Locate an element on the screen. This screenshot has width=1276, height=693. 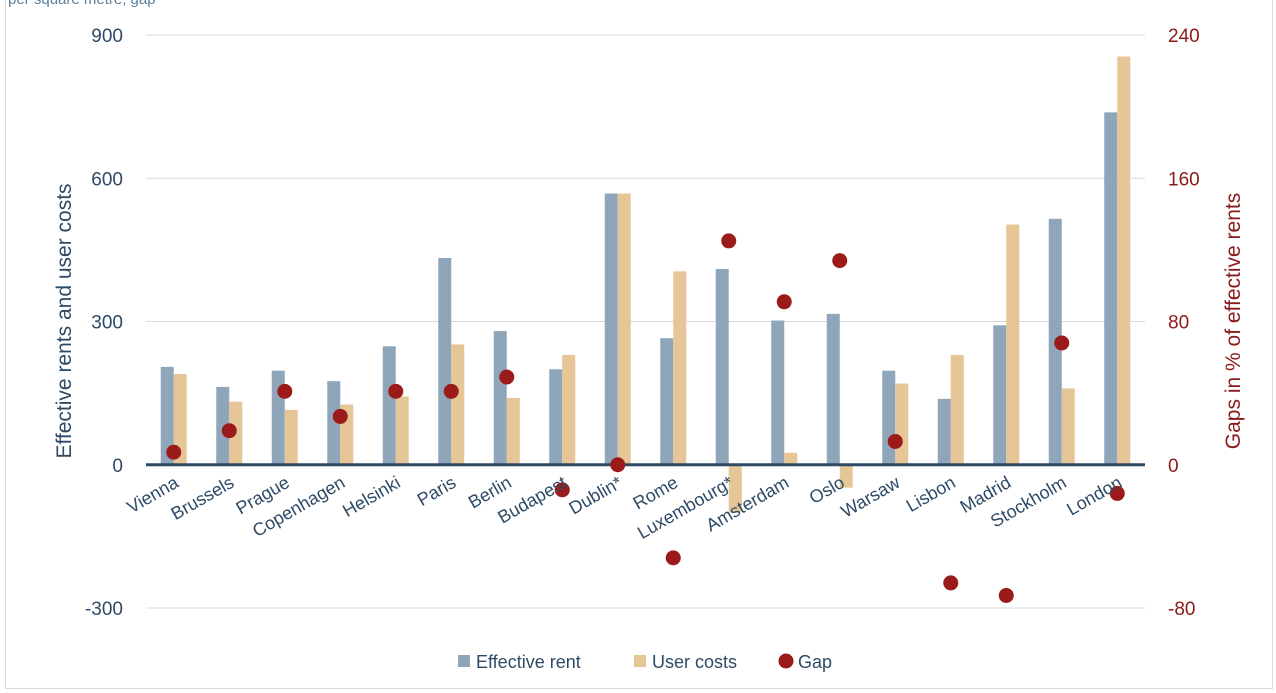
left-tick-label: 0 is located at coordinates (117, 466).